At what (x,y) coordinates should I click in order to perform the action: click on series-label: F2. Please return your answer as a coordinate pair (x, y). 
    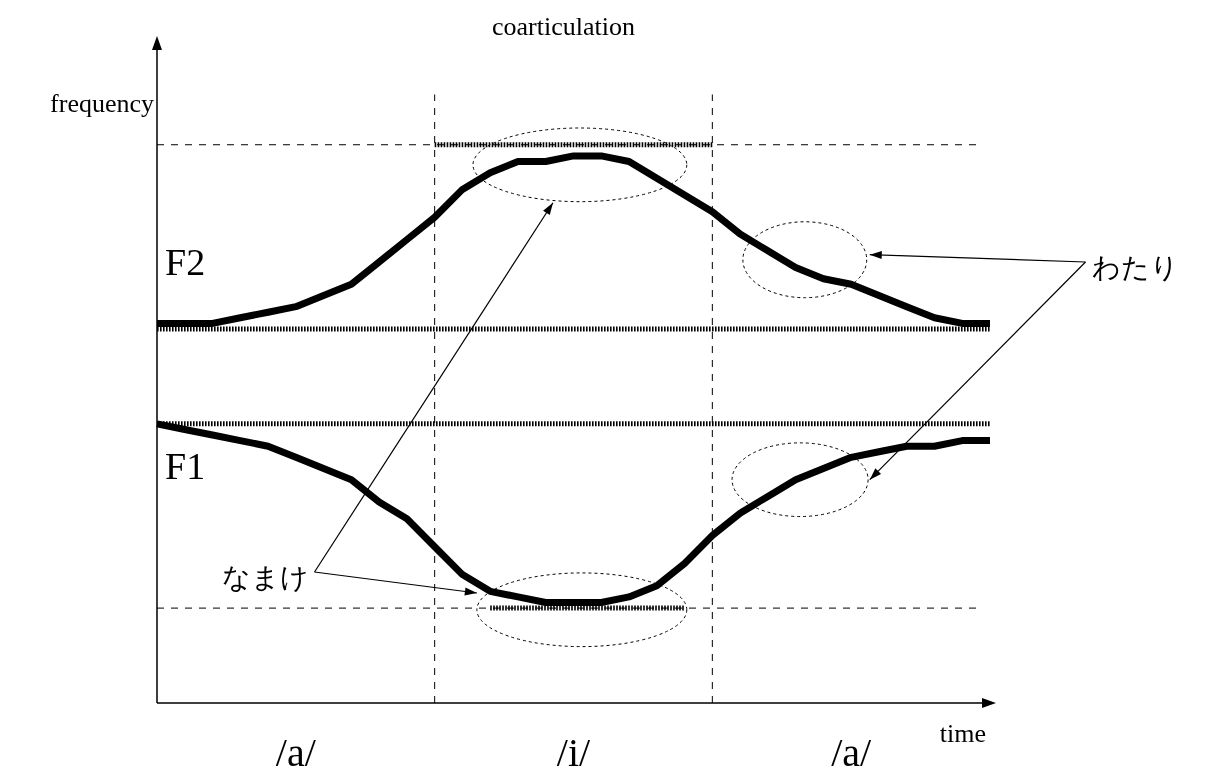
    Looking at the image, I should click on (185, 262).